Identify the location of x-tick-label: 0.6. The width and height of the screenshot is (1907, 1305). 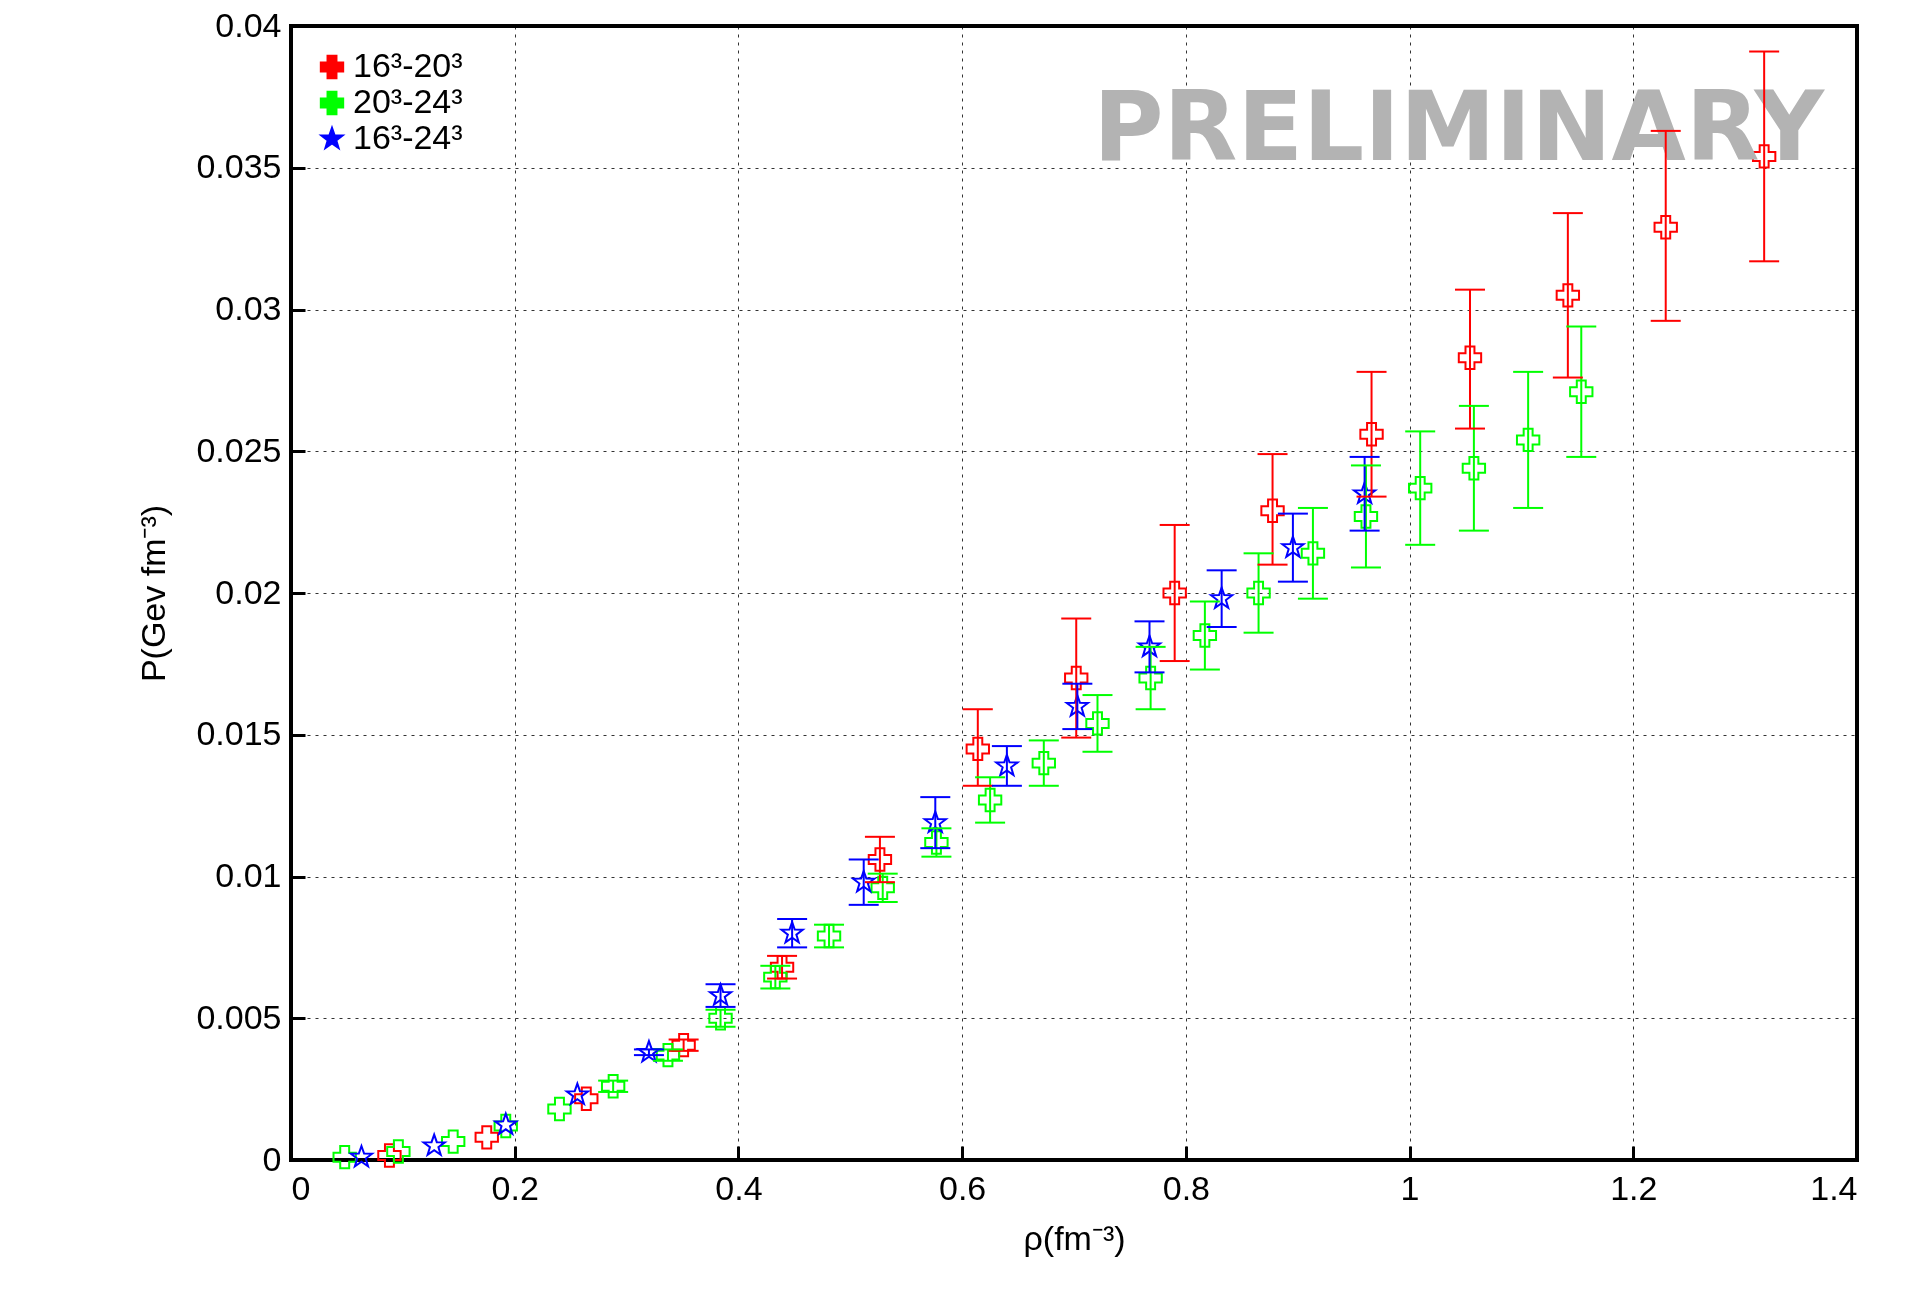
(963, 1187).